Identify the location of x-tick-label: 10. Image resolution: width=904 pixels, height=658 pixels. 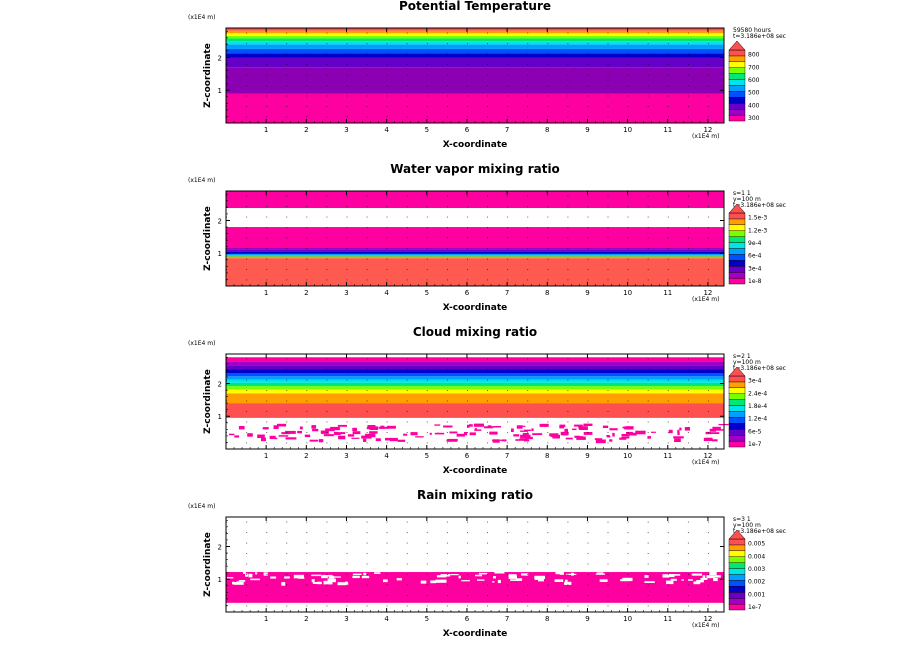
(627, 456).